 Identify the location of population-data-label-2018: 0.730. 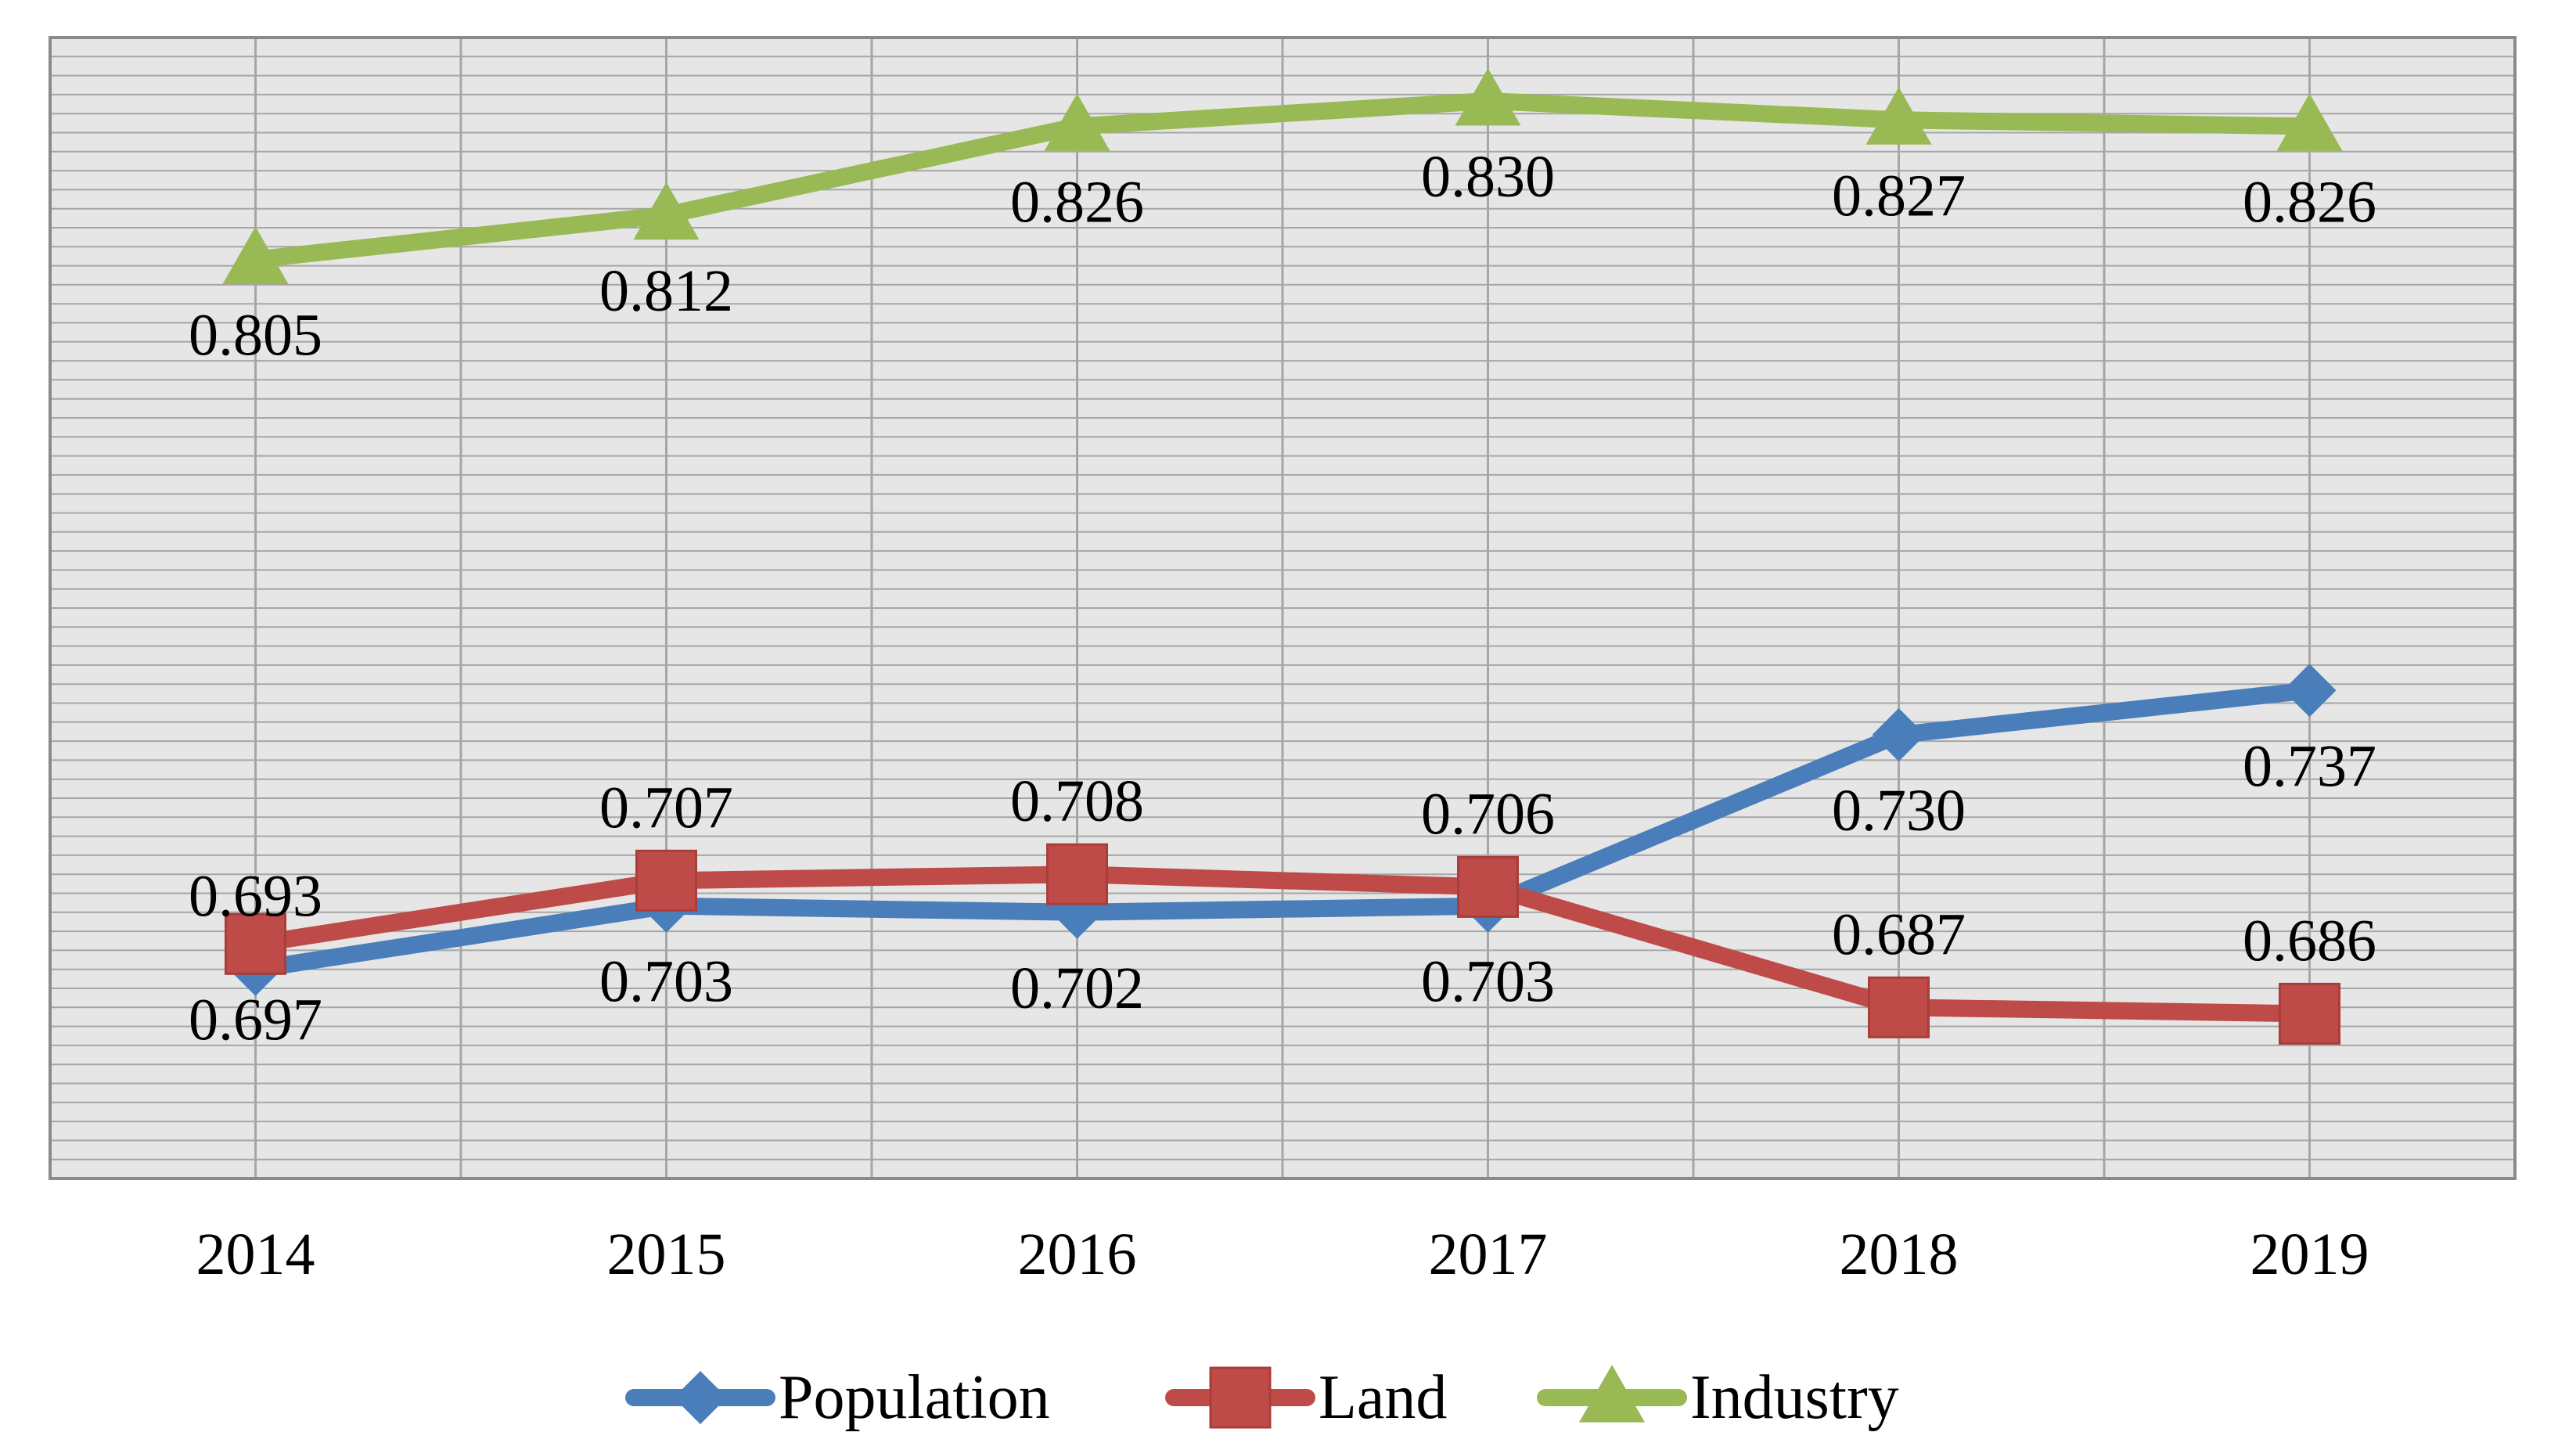
(1899, 811).